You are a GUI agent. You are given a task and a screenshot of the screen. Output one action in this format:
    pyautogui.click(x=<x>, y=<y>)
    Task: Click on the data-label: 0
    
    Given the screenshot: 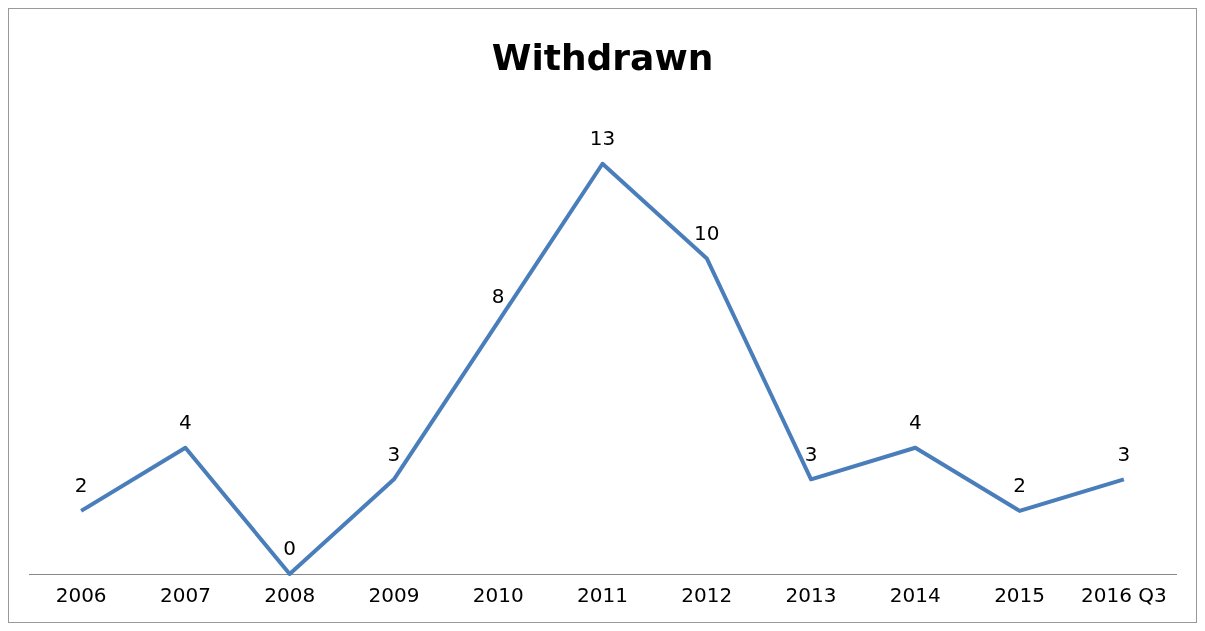 What is the action you would take?
    pyautogui.click(x=290, y=548)
    